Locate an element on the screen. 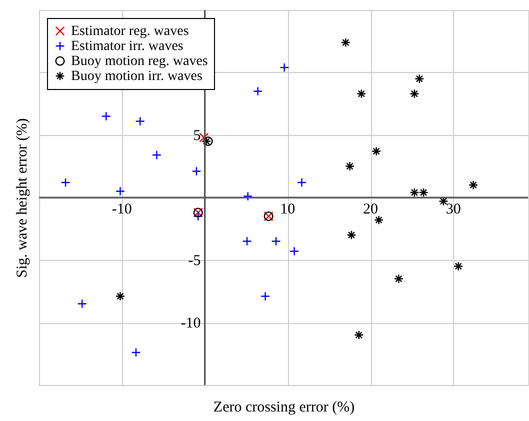 The height and width of the screenshot is (421, 529). x-axis-title: Zero crossing error (%) is located at coordinates (284, 408).